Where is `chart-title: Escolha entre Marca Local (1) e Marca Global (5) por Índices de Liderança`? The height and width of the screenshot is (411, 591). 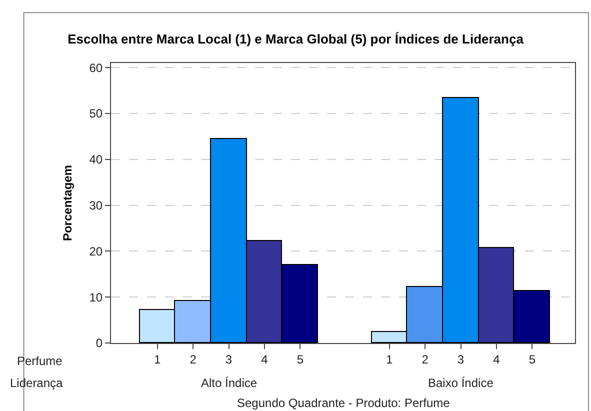 chart-title: Escolha entre Marca Local (1) e Marca Global (5) por Índices de Liderança is located at coordinates (296, 39).